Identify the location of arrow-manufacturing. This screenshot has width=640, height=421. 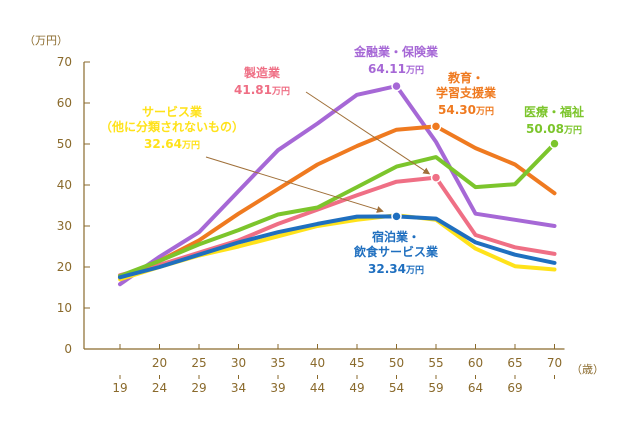
(368, 133).